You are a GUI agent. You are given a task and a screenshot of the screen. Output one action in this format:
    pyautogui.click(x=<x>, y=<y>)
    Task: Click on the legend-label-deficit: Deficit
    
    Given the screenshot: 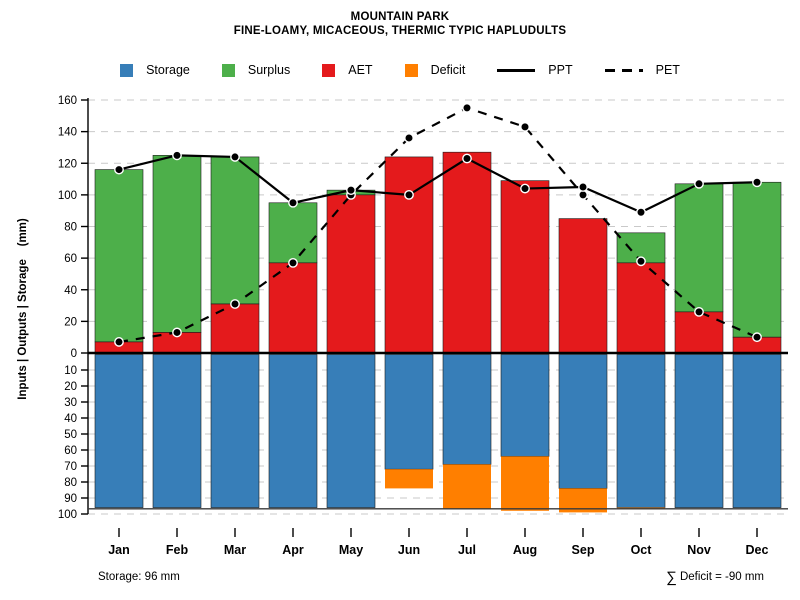 What is the action you would take?
    pyautogui.click(x=448, y=70)
    